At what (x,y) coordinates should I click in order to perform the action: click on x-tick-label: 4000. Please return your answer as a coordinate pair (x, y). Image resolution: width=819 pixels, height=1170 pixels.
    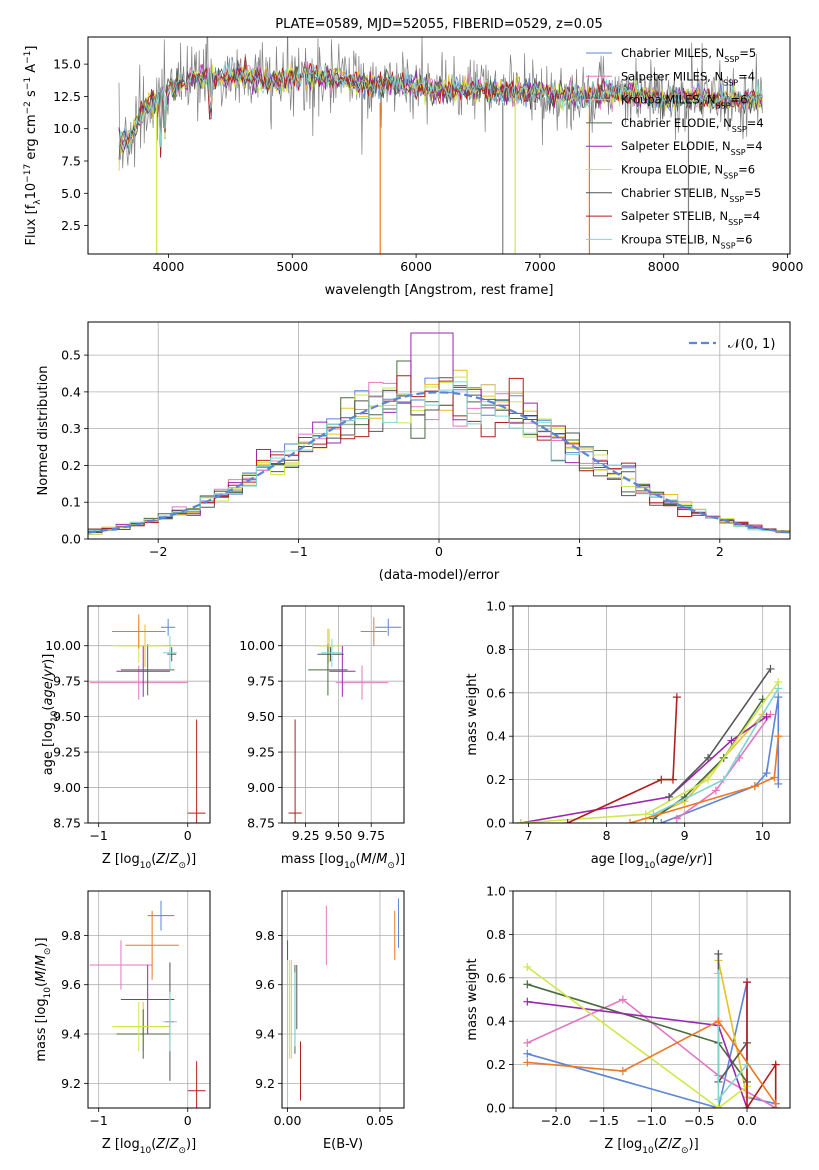
    Looking at the image, I should click on (169, 266).